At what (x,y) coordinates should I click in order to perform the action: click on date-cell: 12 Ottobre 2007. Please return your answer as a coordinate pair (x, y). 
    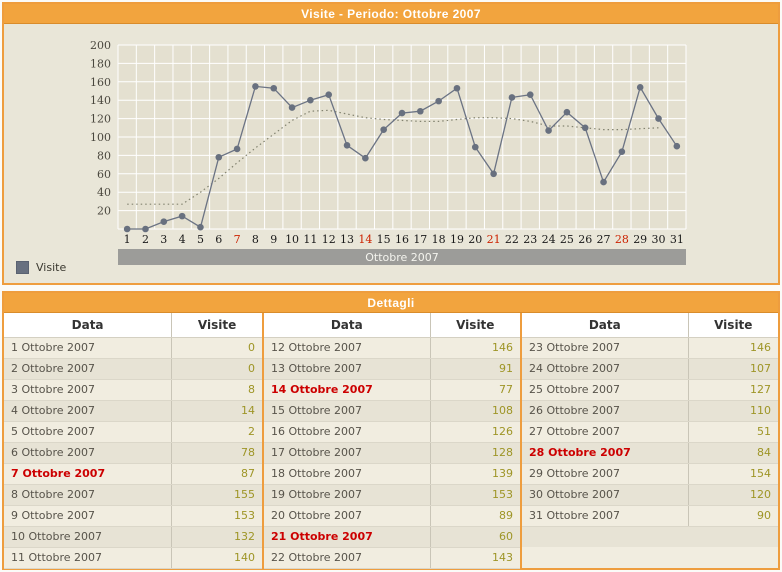
    Looking at the image, I should click on (347, 348).